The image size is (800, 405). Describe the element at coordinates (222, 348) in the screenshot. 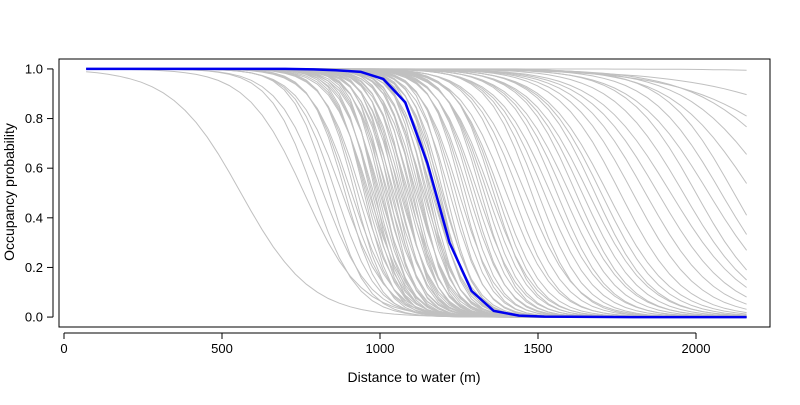

I see `x-tick-label: 500` at that location.